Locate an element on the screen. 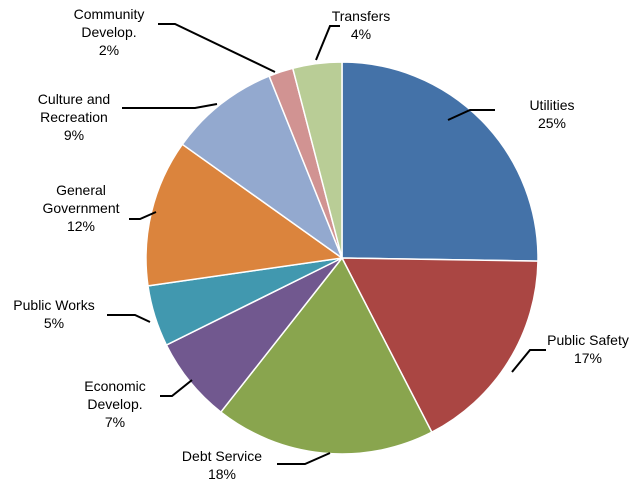 This screenshot has height=487, width=639. pie-slice-debt-service is located at coordinates (326, 355).